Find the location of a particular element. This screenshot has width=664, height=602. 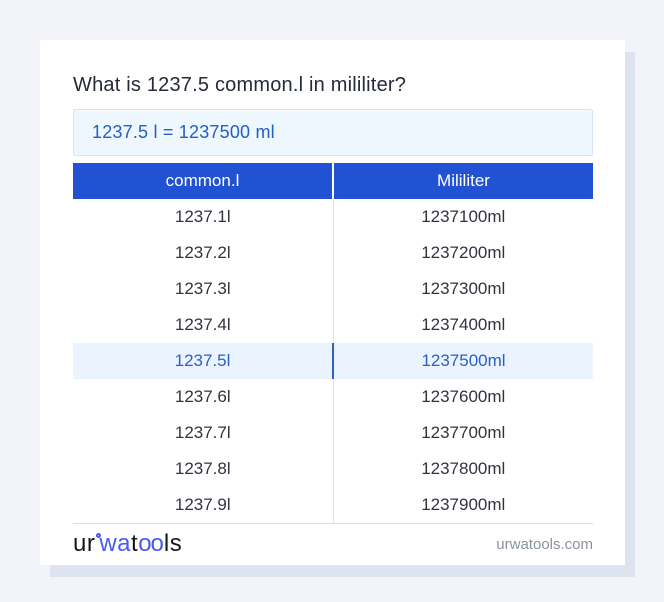

cell-mililiter: 1237700ml is located at coordinates (463, 432).